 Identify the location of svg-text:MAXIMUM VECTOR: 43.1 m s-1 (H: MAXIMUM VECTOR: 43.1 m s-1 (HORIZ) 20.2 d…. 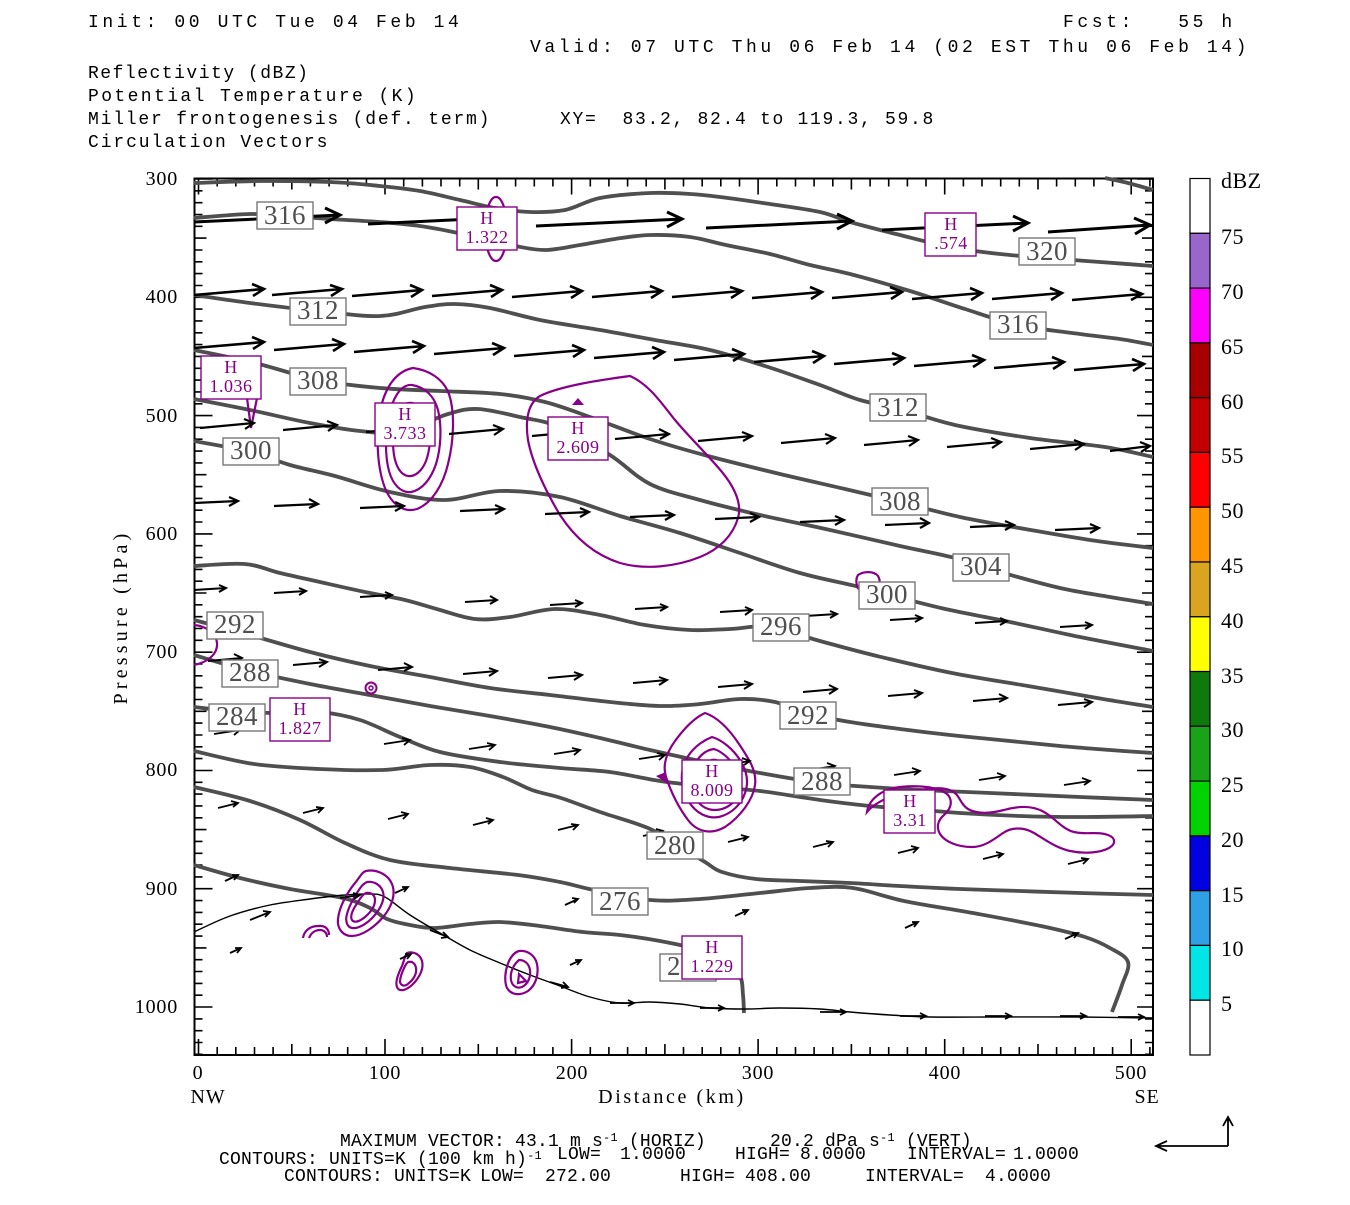
(656, 1141).